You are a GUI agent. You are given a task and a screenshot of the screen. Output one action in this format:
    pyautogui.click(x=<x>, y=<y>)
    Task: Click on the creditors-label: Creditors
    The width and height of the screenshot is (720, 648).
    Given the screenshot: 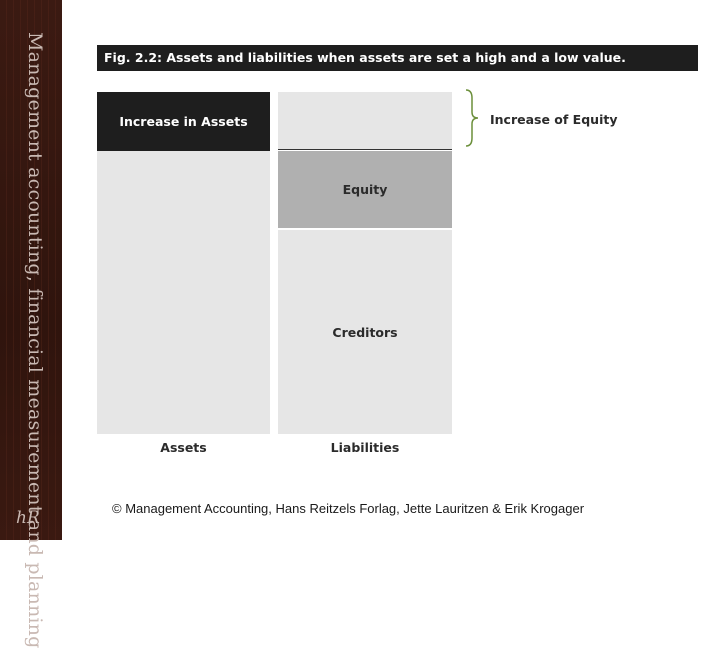 What is the action you would take?
    pyautogui.click(x=365, y=332)
    